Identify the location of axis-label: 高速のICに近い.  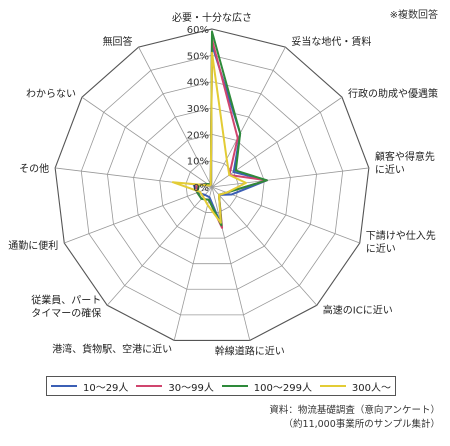
(358, 309).